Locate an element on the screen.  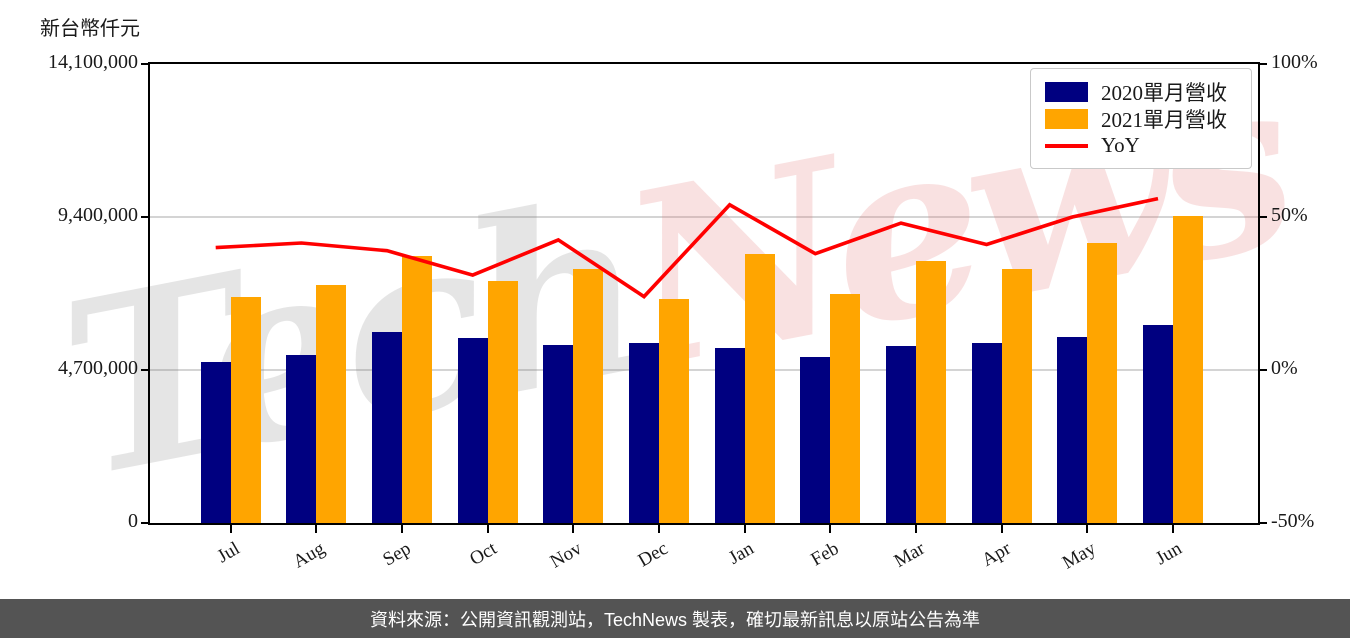
legend-label-yoy: YoY is located at coordinates (1120, 145).